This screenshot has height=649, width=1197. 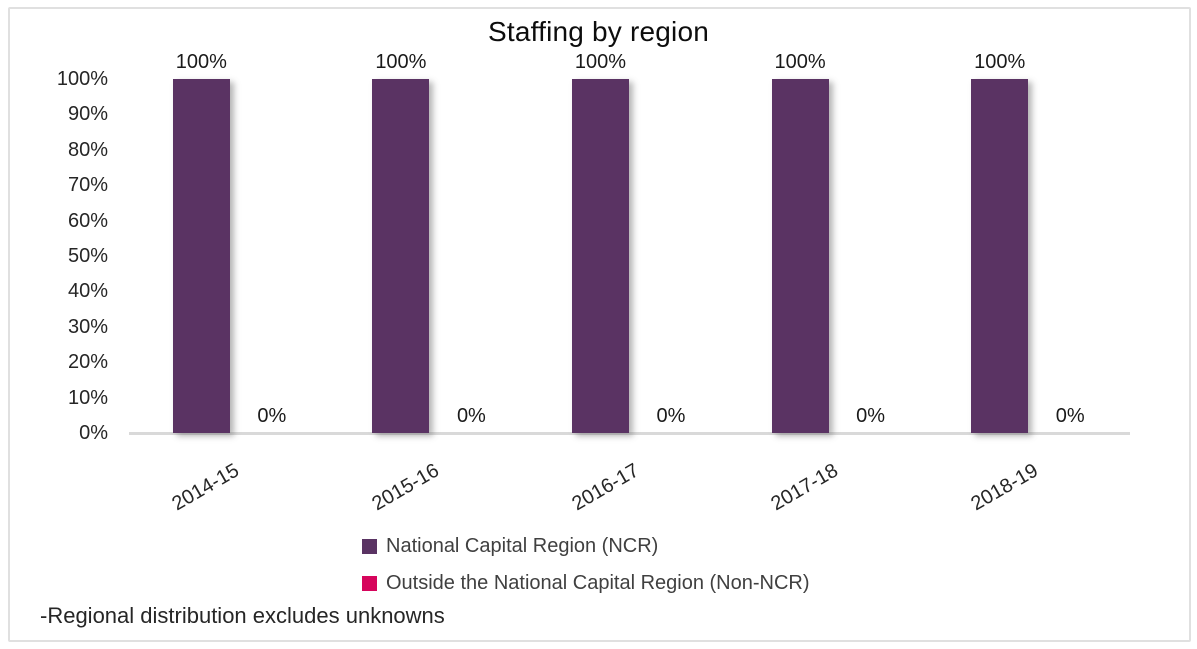 I want to click on legend-item-ncr: National Capital Region (NCR), so click(x=586, y=546).